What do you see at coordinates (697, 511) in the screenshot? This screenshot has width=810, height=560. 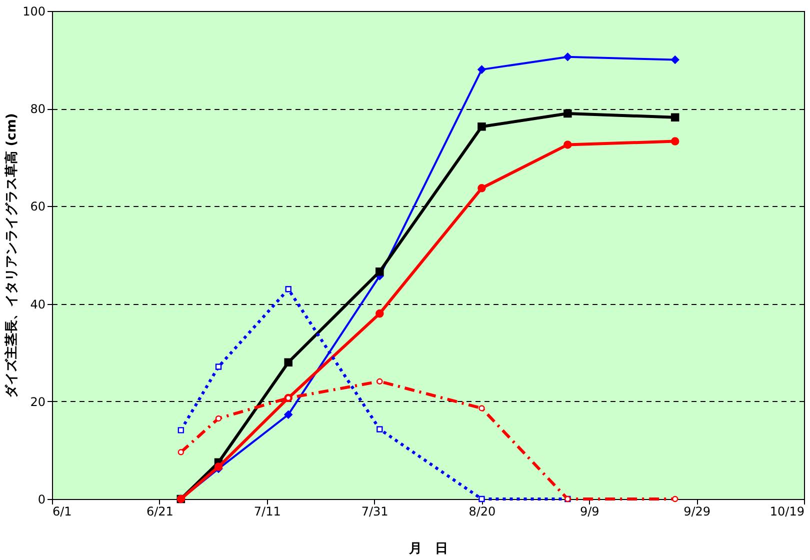 I see `x-tick-label: 9/29` at bounding box center [697, 511].